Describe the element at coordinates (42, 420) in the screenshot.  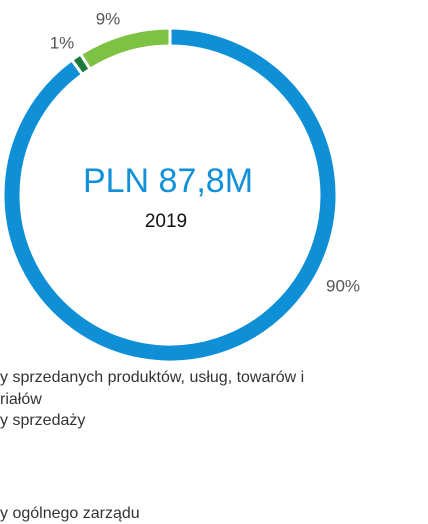
I see `legend-label: y sprzedaży` at that location.